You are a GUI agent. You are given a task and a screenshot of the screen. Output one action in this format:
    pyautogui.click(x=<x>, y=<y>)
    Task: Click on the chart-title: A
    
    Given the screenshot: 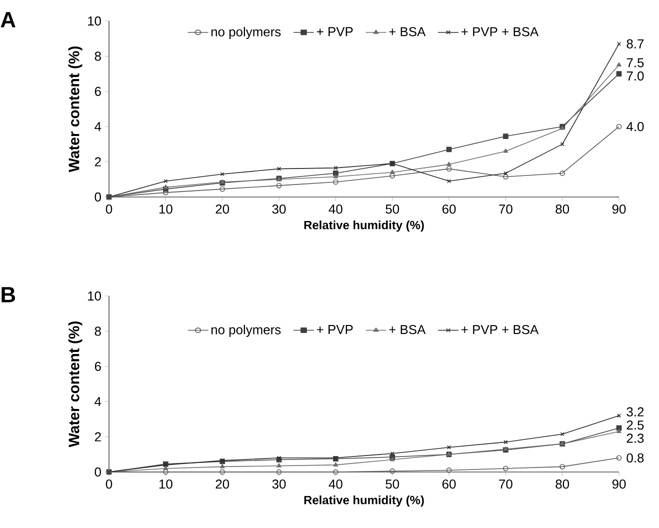 What is the action you would take?
    pyautogui.click(x=8, y=20)
    